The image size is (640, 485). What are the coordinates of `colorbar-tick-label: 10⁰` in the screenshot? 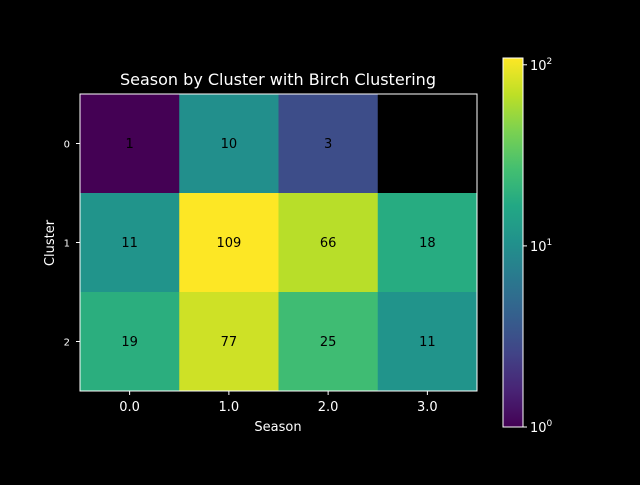 It's located at (541, 427).